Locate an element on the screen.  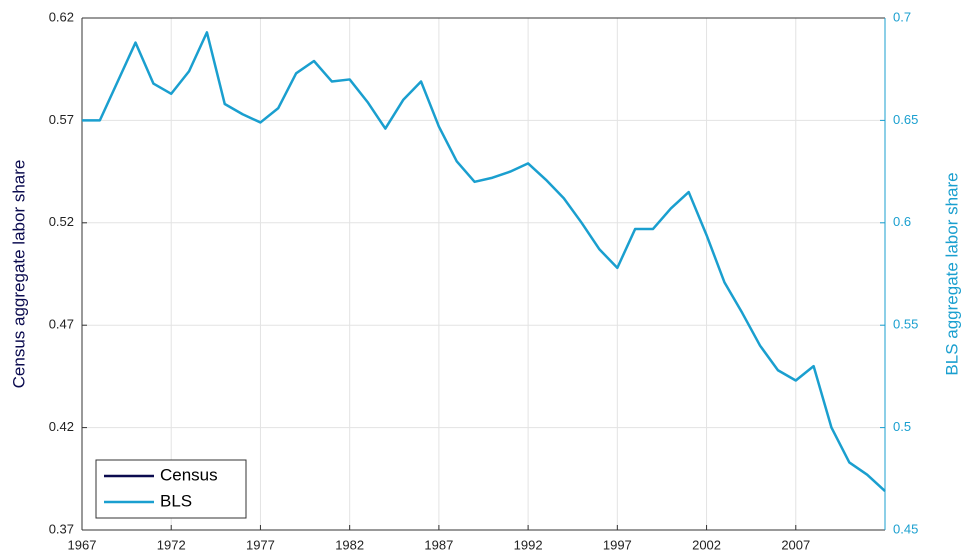
y2-tick-label: 0.65 is located at coordinates (905, 119).